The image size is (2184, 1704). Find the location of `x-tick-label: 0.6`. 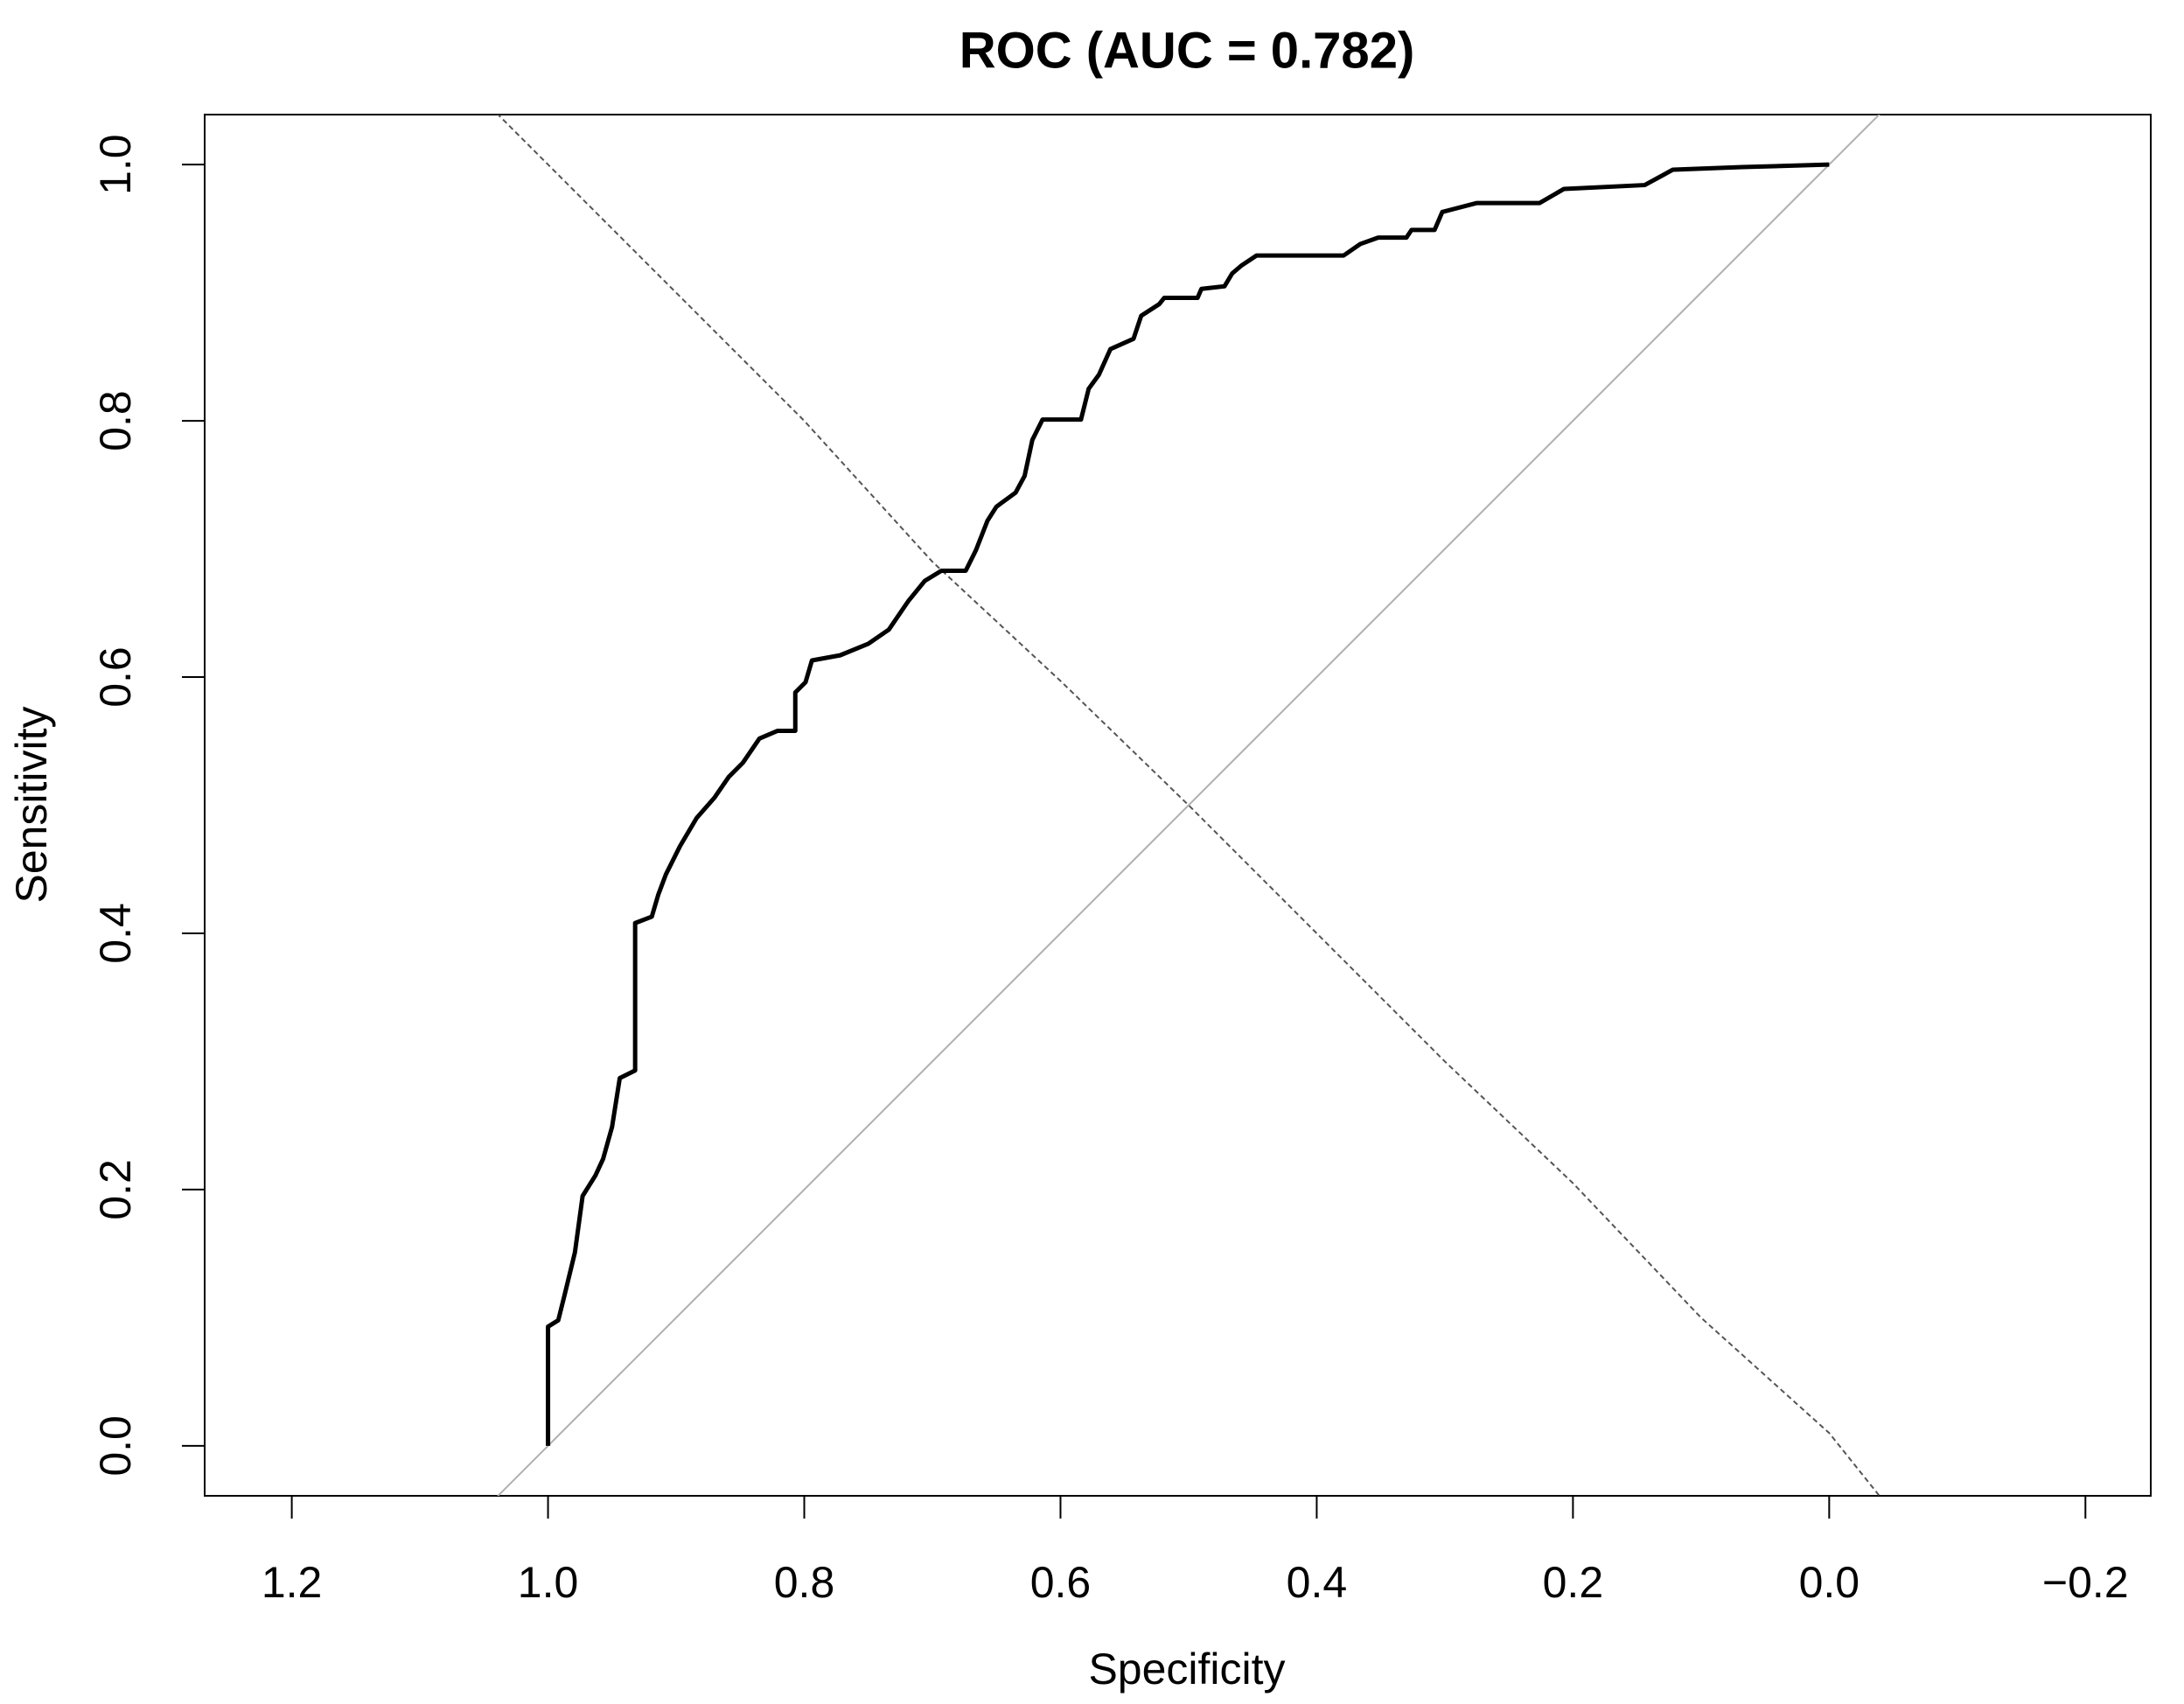

x-tick-label: 0.6 is located at coordinates (1061, 1582).